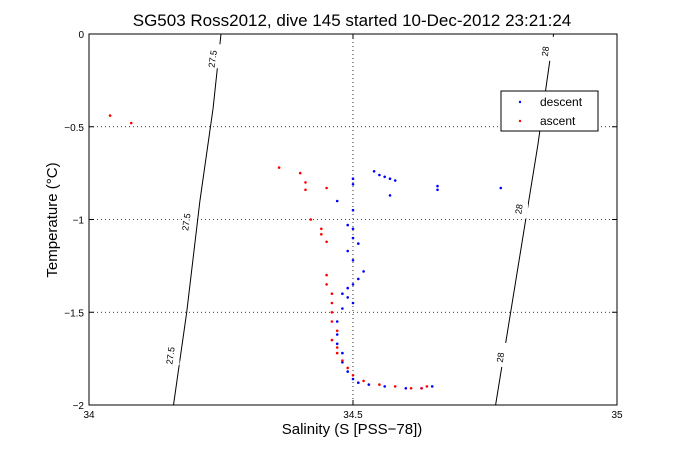 This screenshot has height=454, width=681. Describe the element at coordinates (561, 102) in the screenshot. I see `legend-label-descent: descent` at that location.